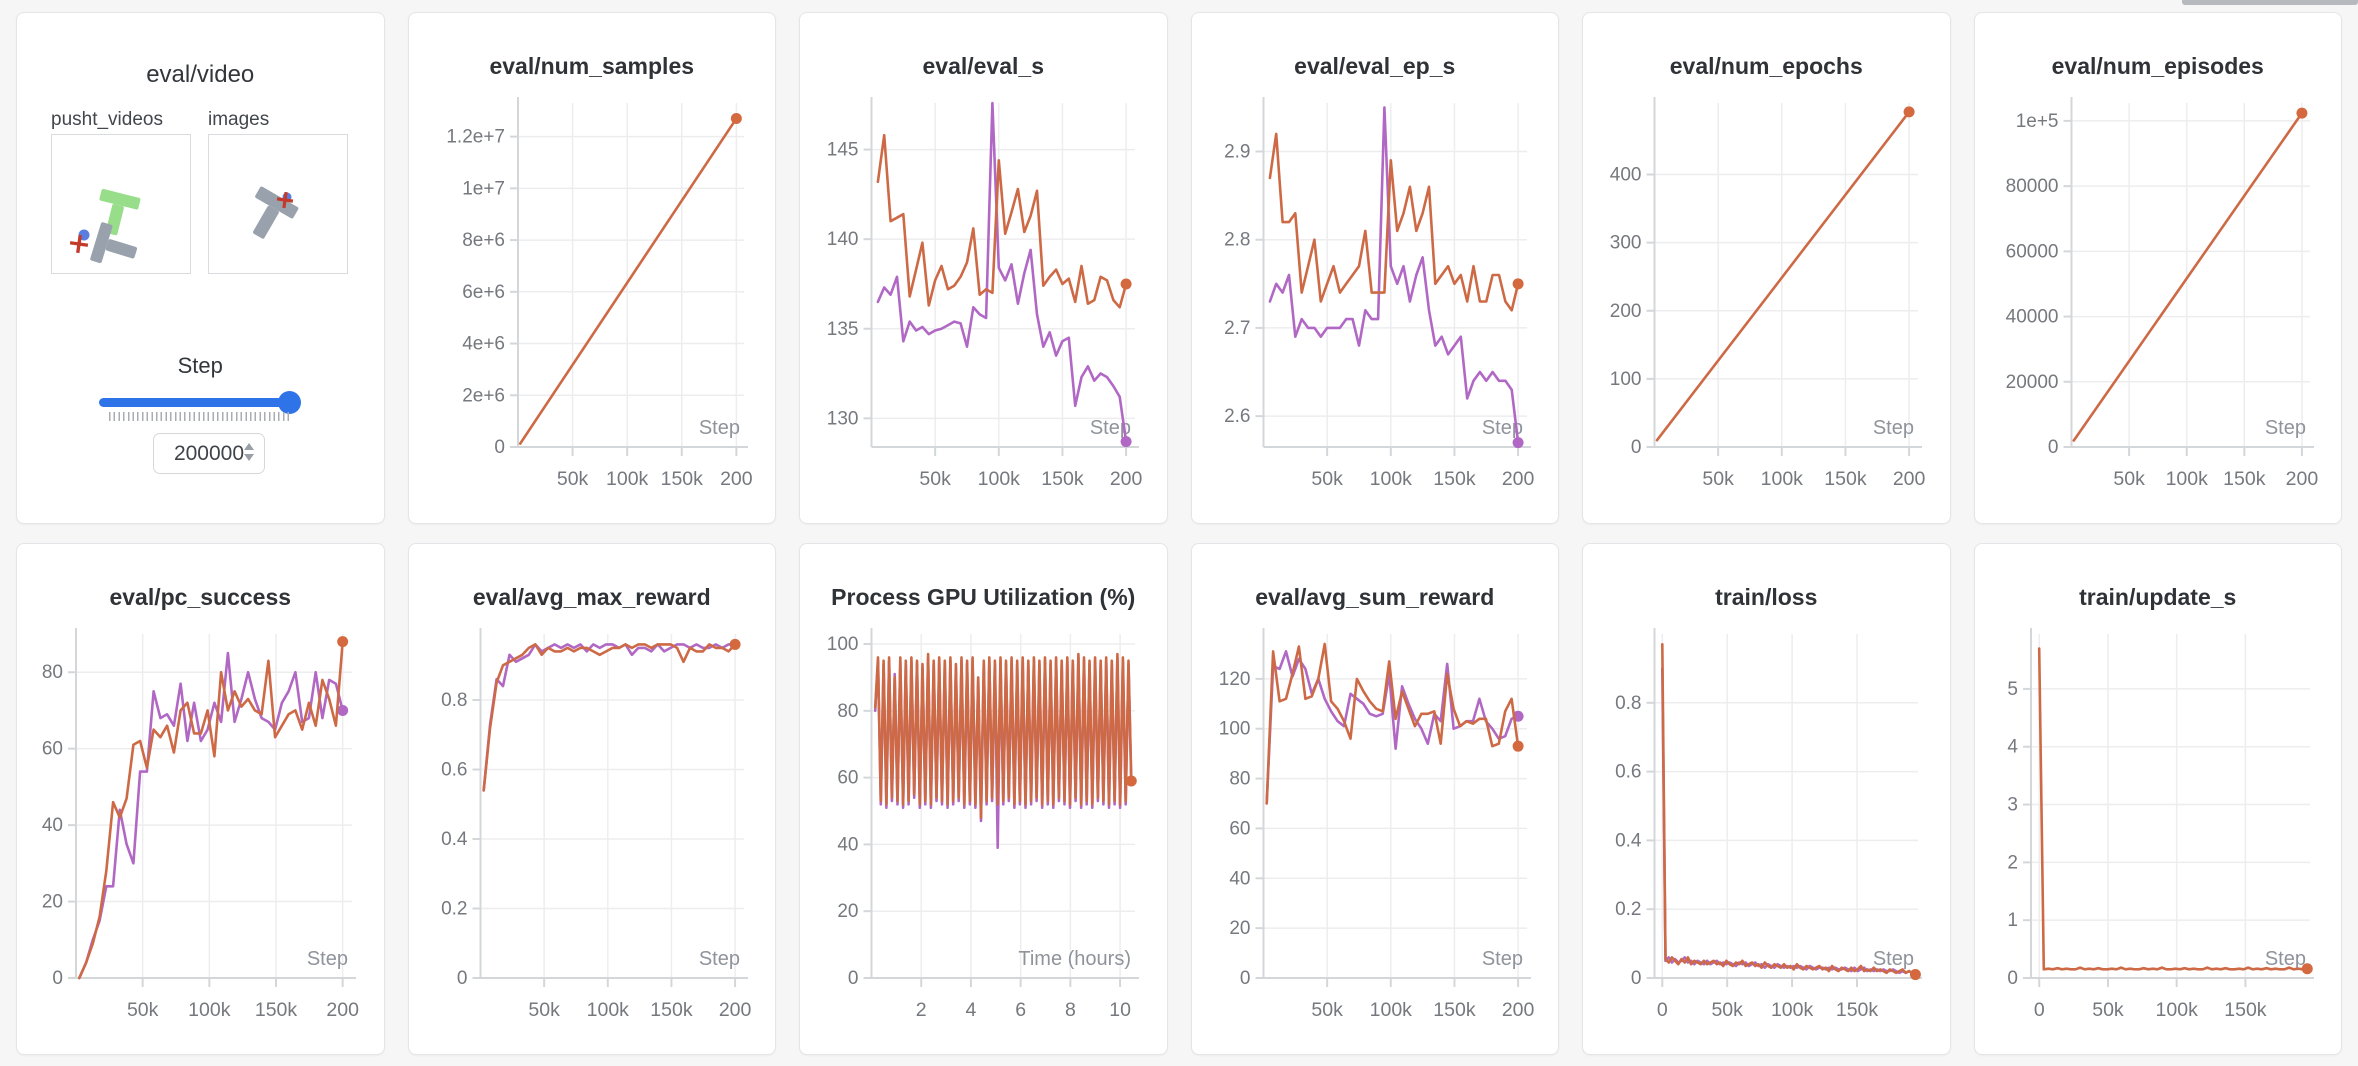 Image resolution: width=2358 pixels, height=1066 pixels. What do you see at coordinates (1375, 597) in the screenshot?
I see `chart-title: eval/avg_sum_reward` at bounding box center [1375, 597].